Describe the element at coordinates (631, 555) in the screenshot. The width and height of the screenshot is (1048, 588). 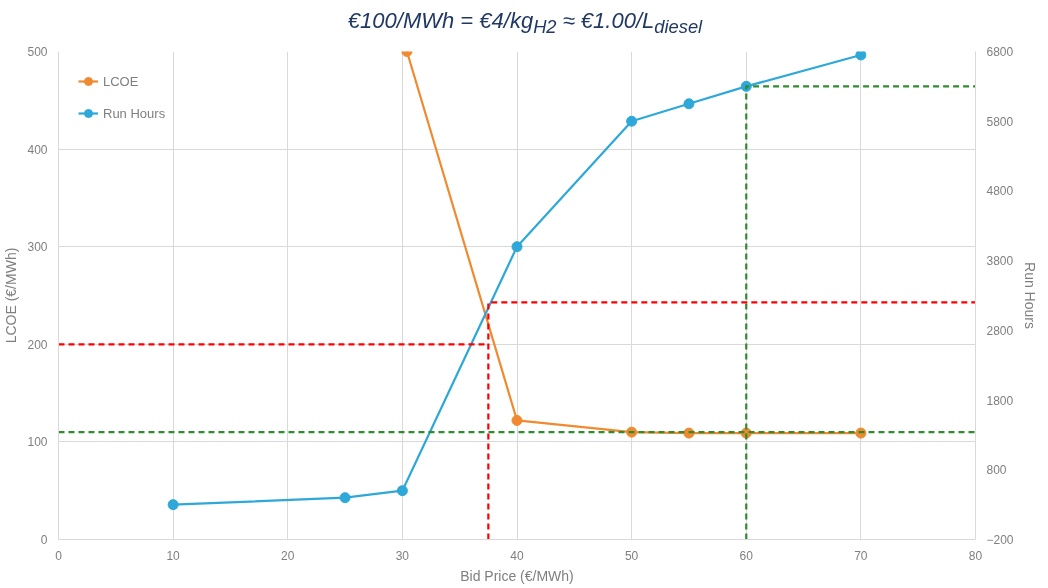
I see `x-tick-label: 50` at that location.